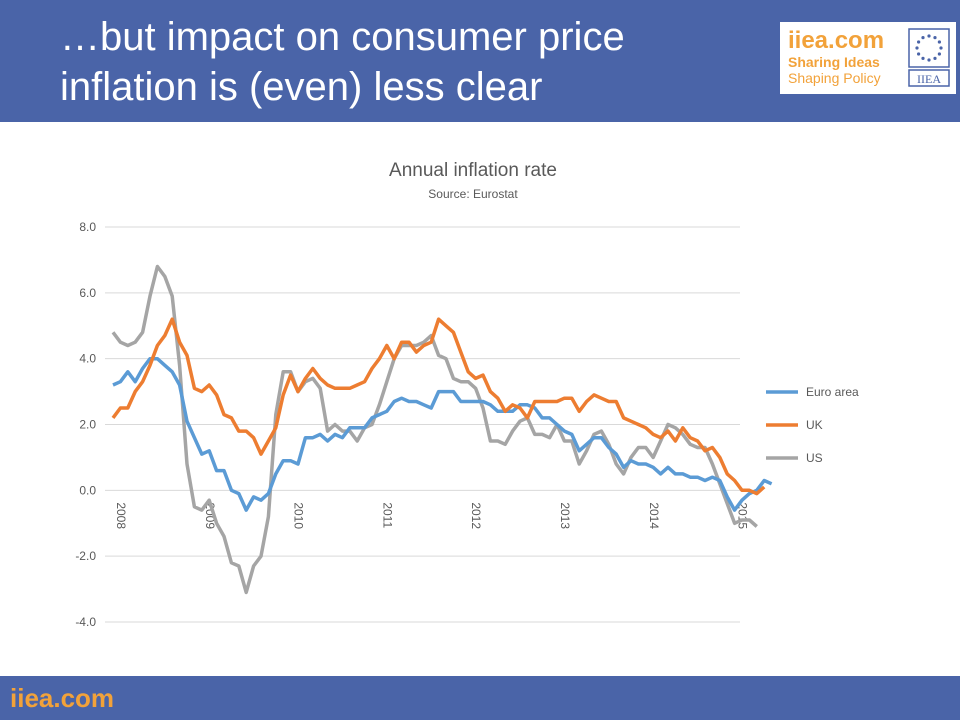 The width and height of the screenshot is (960, 720). I want to click on x-axis-tick-labels: 2008 2009 2010 2011 2012 2013 2014 2015, so click(432, 515).